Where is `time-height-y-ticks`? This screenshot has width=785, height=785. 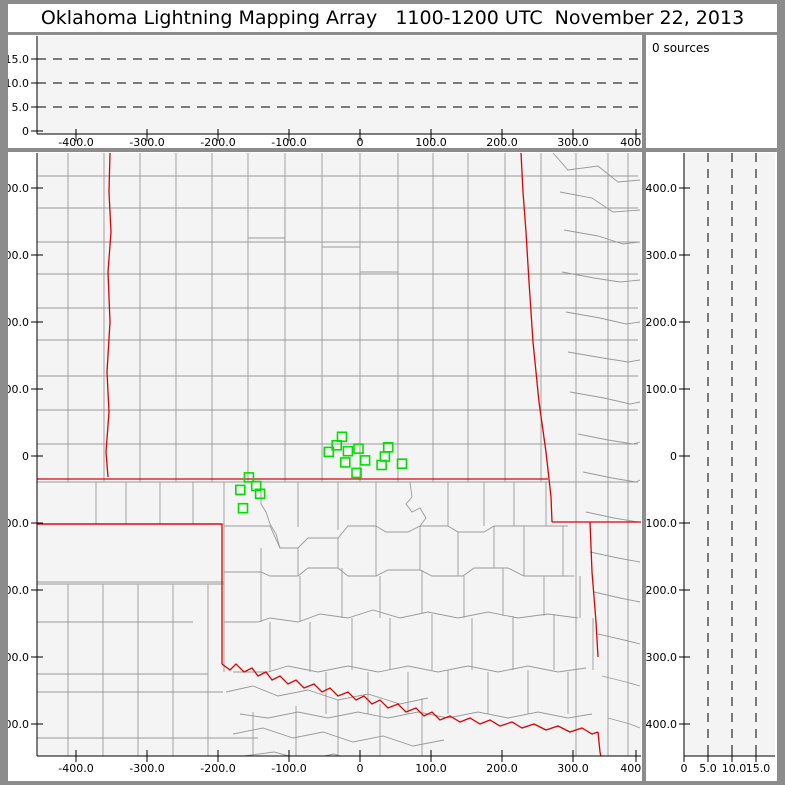 time-height-y-ticks is located at coordinates (37, 95).